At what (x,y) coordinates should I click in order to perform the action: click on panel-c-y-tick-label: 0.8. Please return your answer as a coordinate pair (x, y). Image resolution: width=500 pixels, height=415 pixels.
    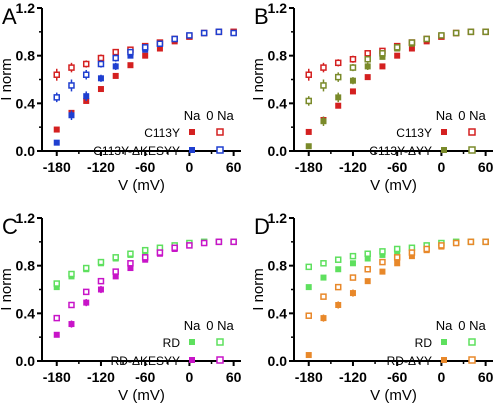
    Looking at the image, I should click on (26, 266).